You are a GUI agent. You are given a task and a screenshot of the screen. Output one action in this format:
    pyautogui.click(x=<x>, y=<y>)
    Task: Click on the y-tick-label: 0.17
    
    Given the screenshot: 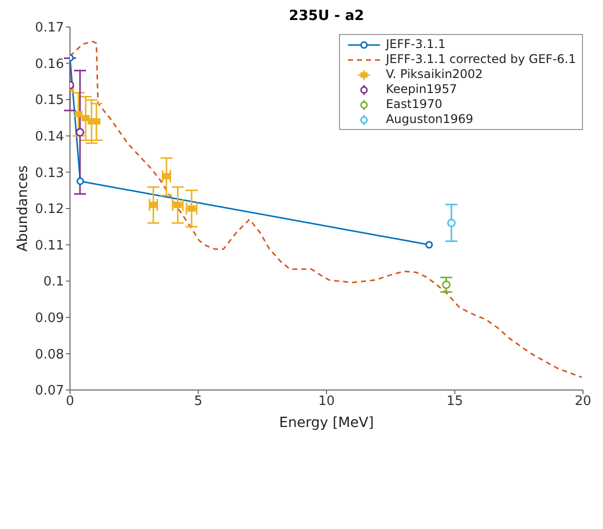 What is the action you would take?
    pyautogui.click(x=49, y=28)
    